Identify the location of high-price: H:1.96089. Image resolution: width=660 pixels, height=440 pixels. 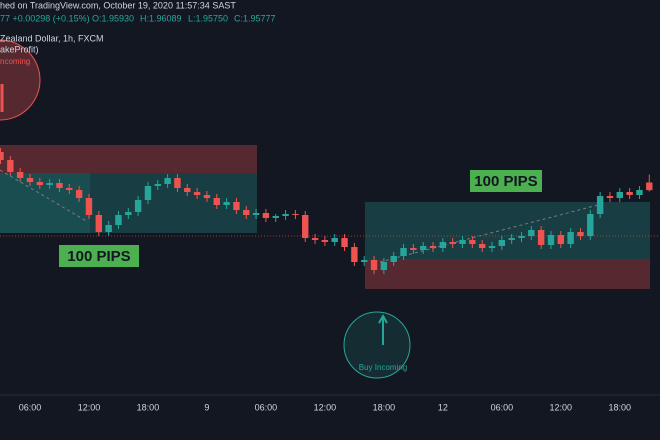
(161, 18).